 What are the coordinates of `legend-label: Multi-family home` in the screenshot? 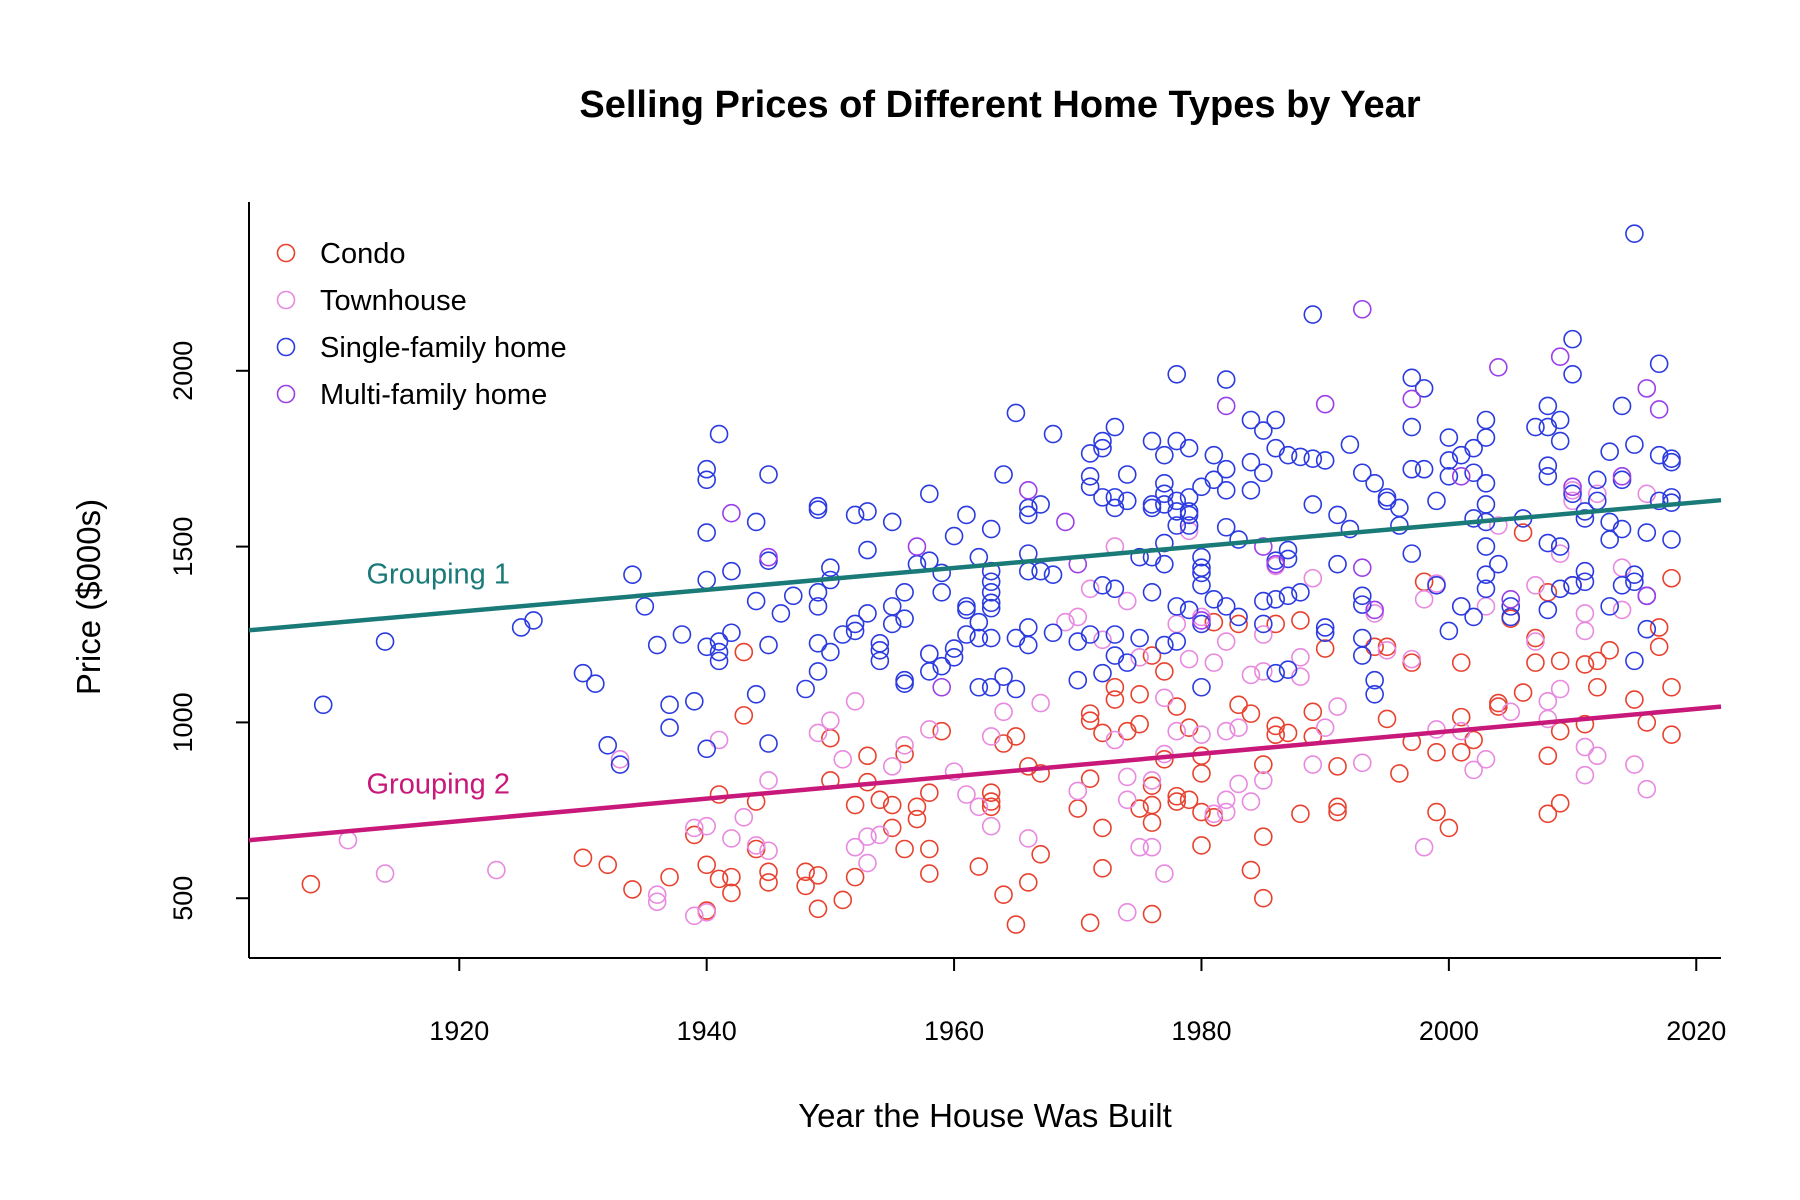 It's located at (433, 395).